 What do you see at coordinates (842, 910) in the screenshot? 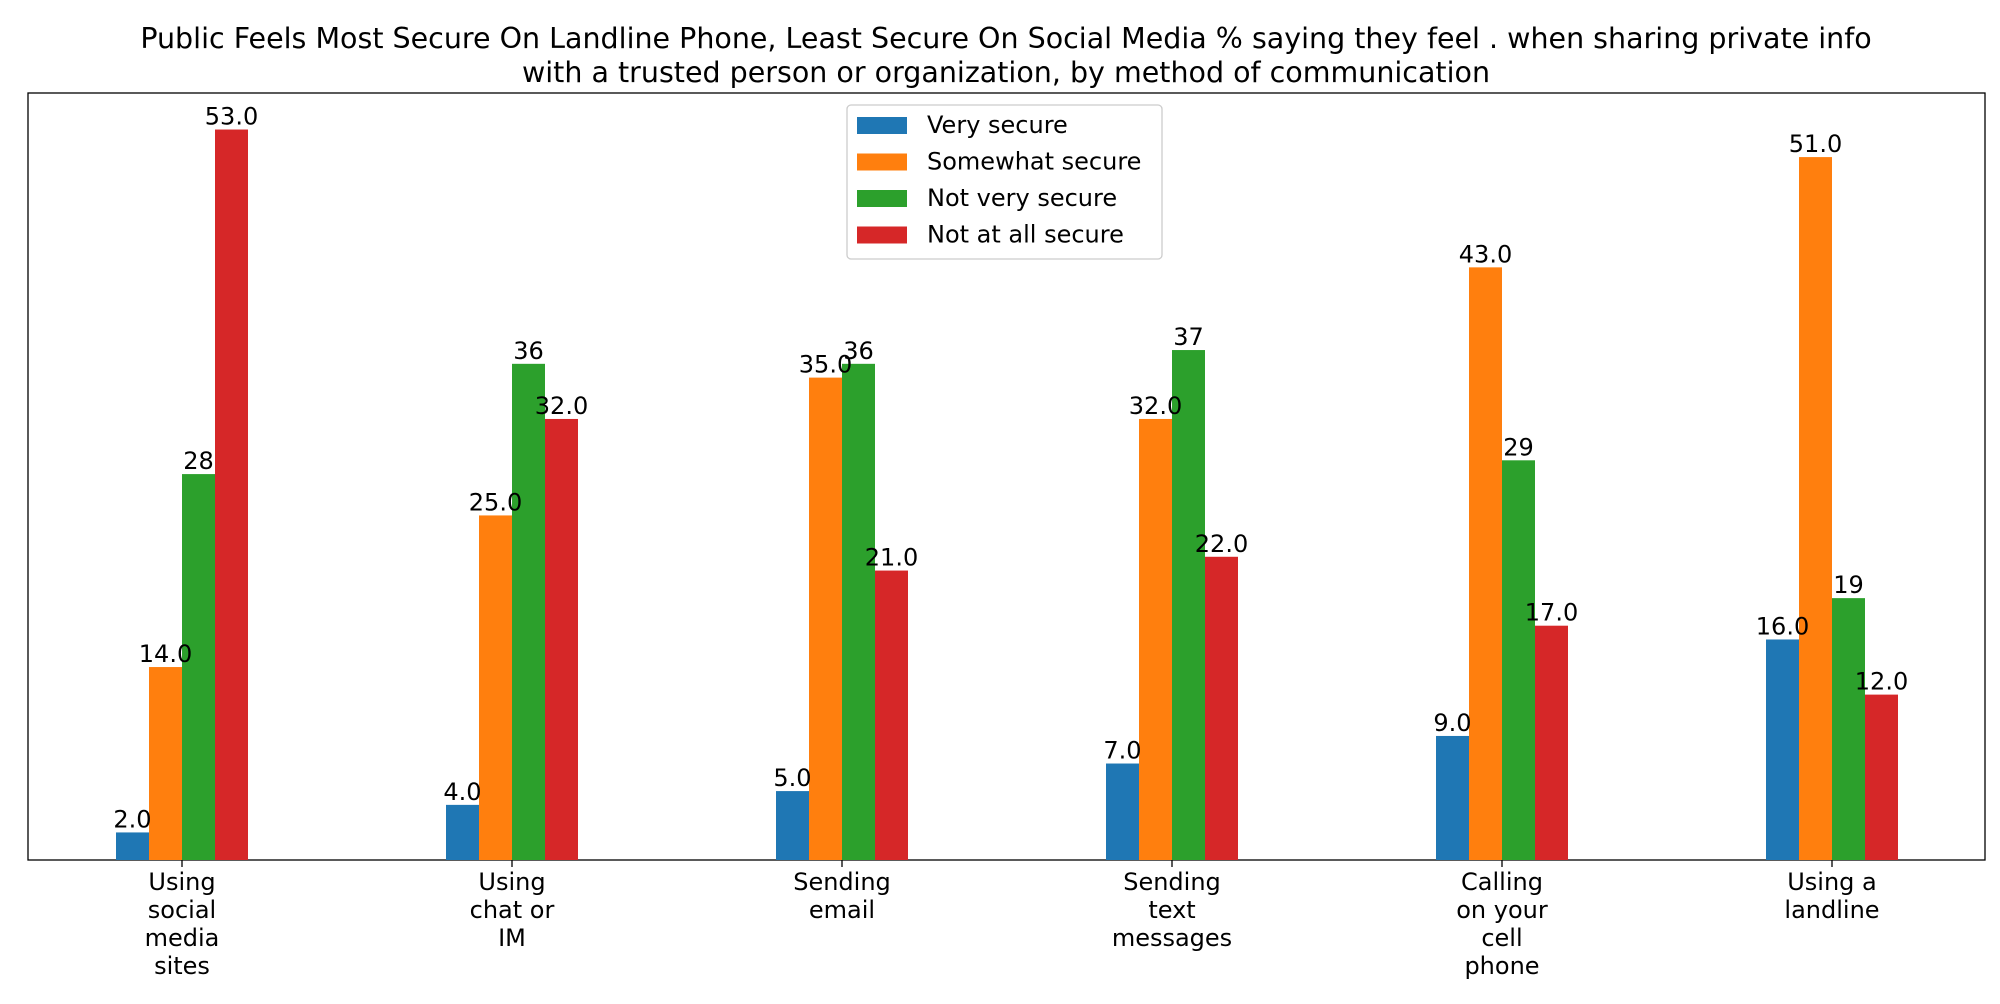
I see `x-tick-label: email` at bounding box center [842, 910].